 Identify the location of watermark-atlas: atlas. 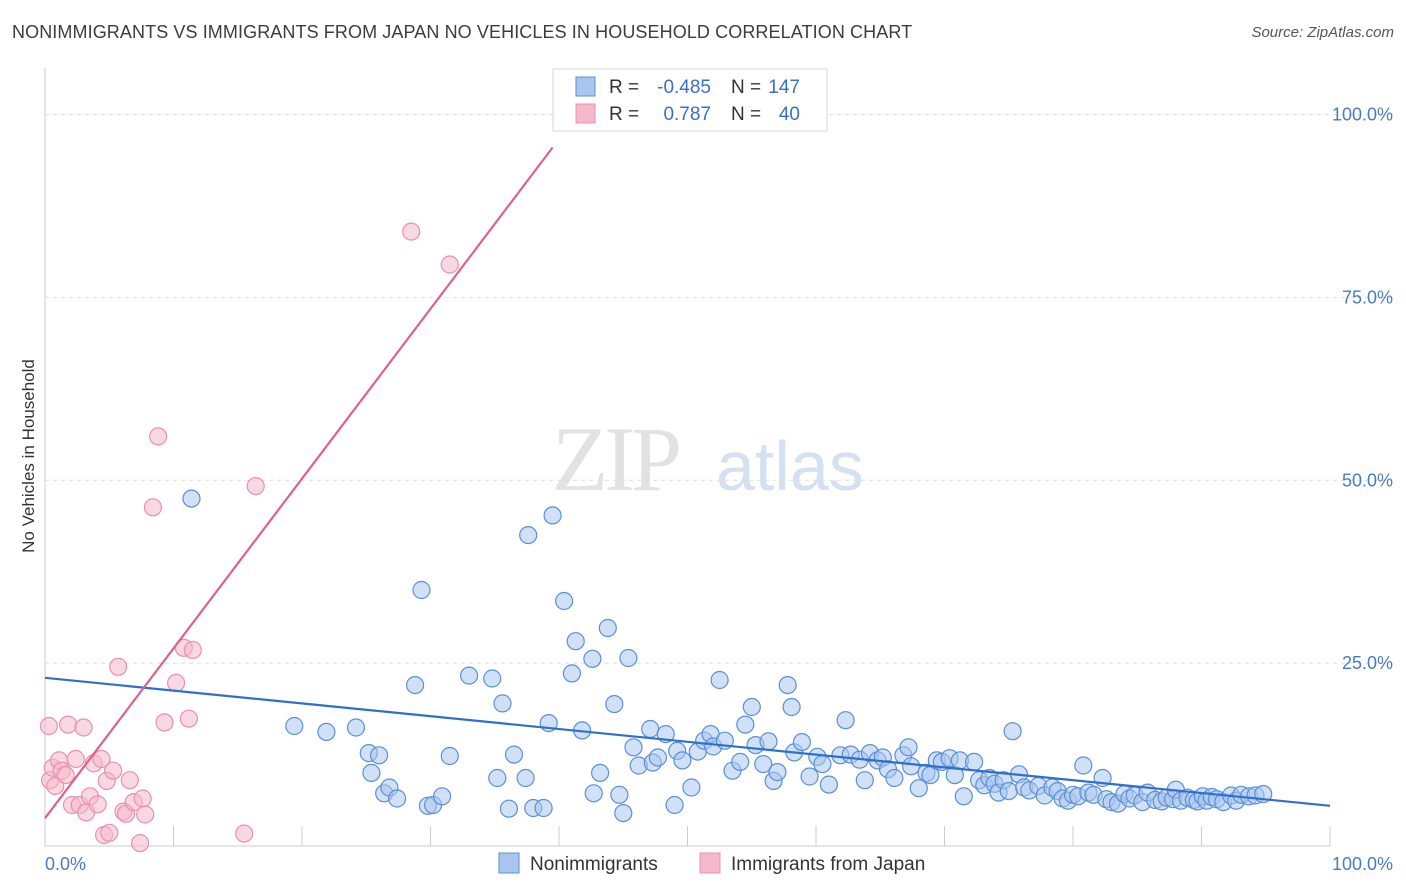
(790, 466).